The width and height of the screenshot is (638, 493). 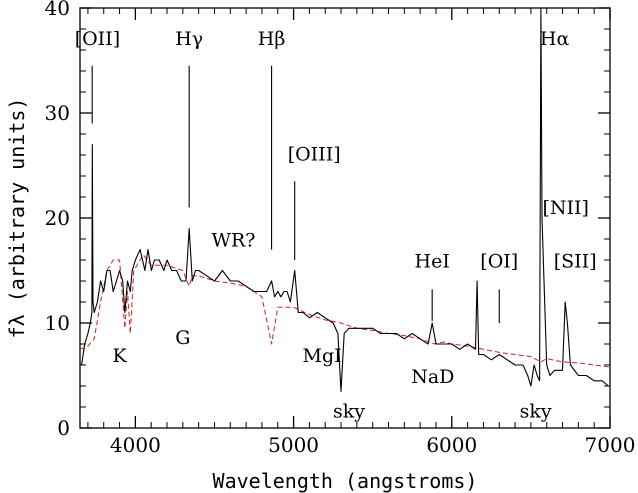 What do you see at coordinates (119, 356) in the screenshot?
I see `line-annotation: K` at bounding box center [119, 356].